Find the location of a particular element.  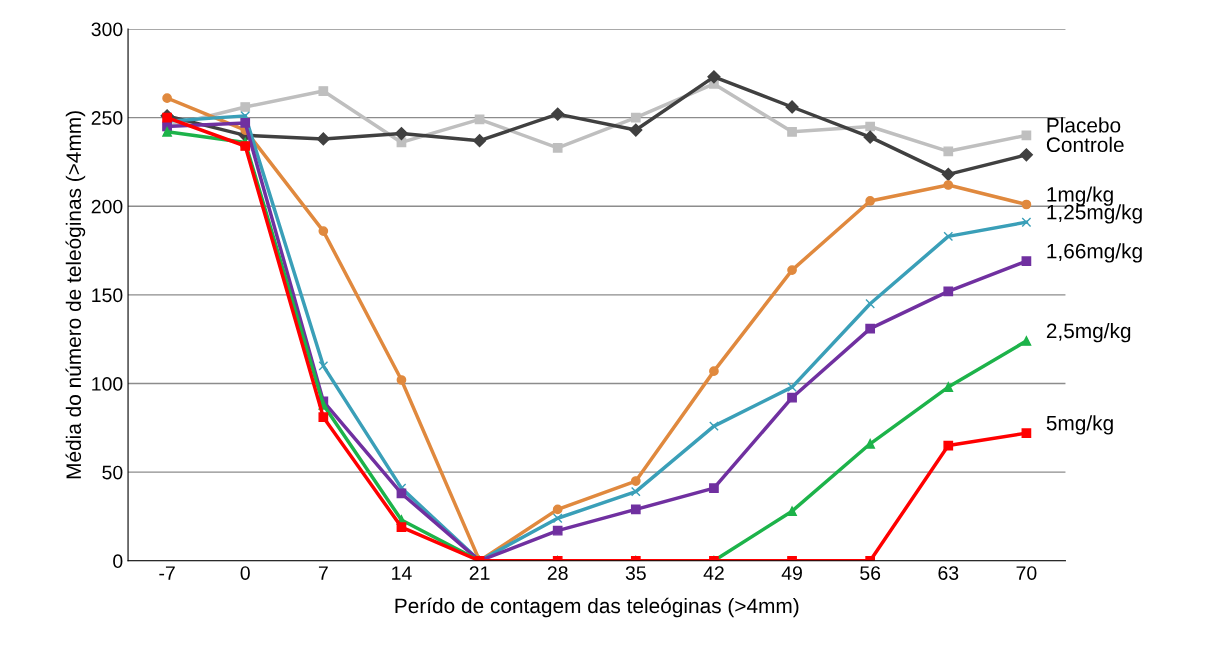

x-tick-label: 70 is located at coordinates (1026, 573).